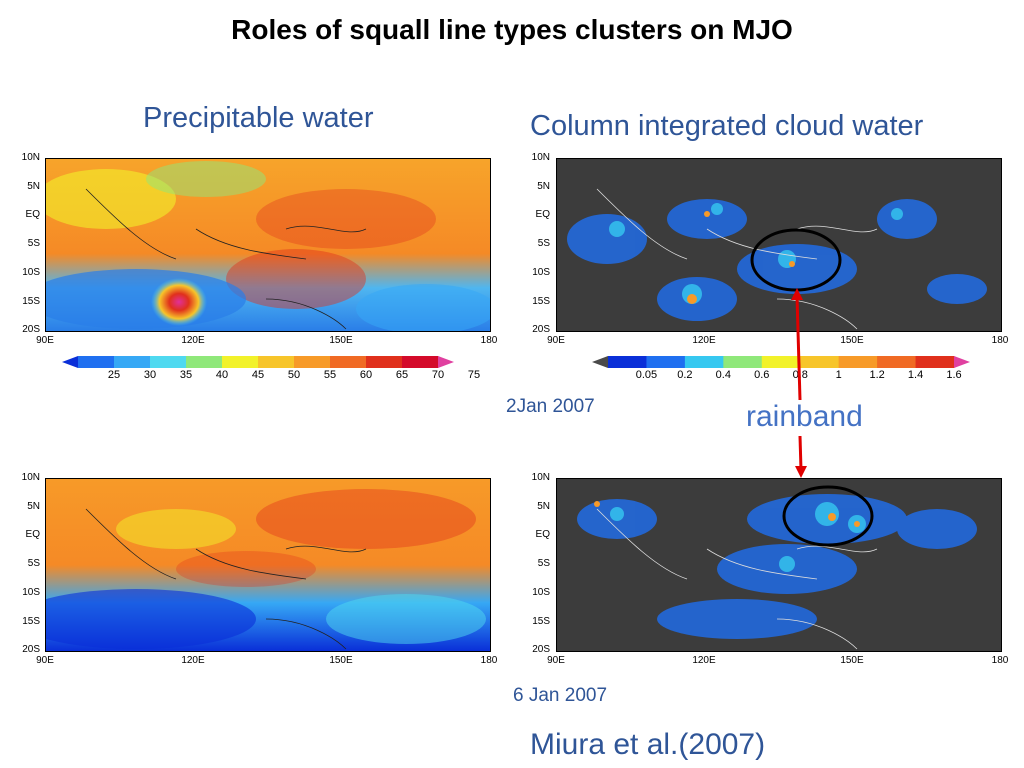  What do you see at coordinates (838, 375) in the screenshot?
I see `cw-colorbar-label: 1` at bounding box center [838, 375].